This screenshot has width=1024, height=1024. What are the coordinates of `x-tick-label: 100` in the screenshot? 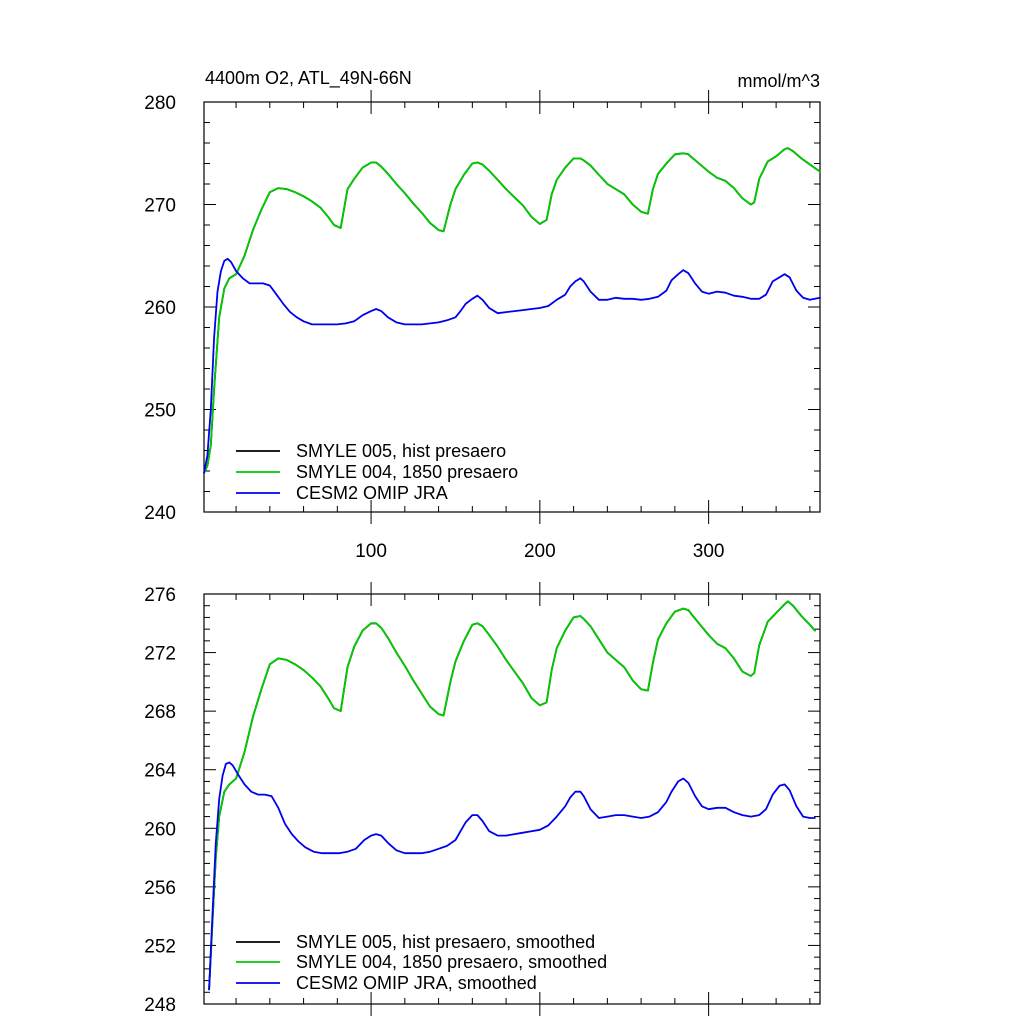 It's located at (371, 551).